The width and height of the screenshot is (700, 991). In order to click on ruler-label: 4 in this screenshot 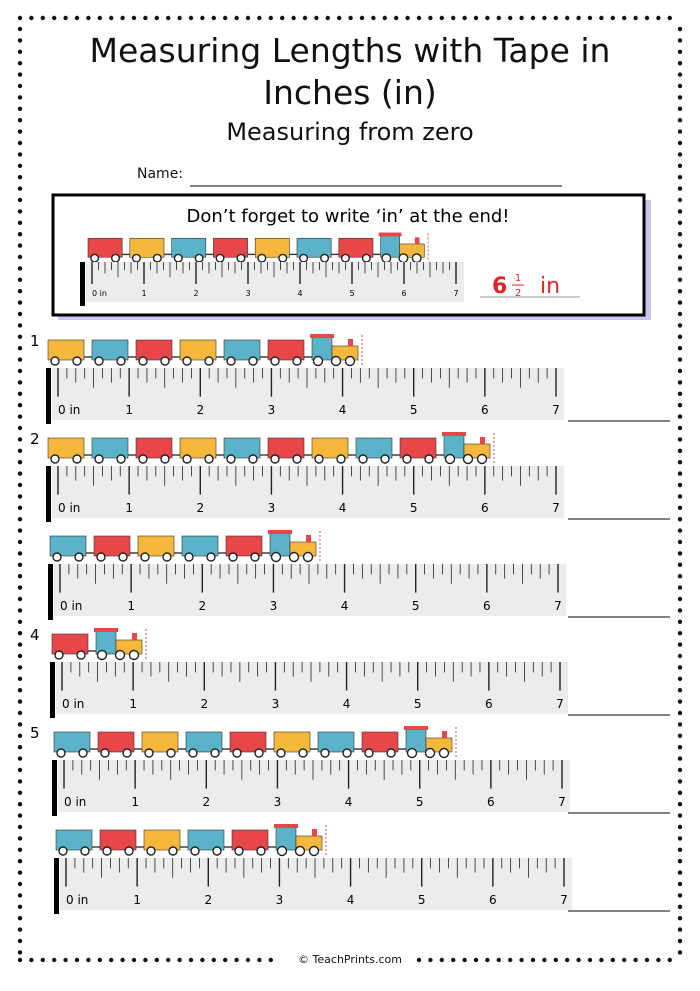, I will do `click(299, 293)`.